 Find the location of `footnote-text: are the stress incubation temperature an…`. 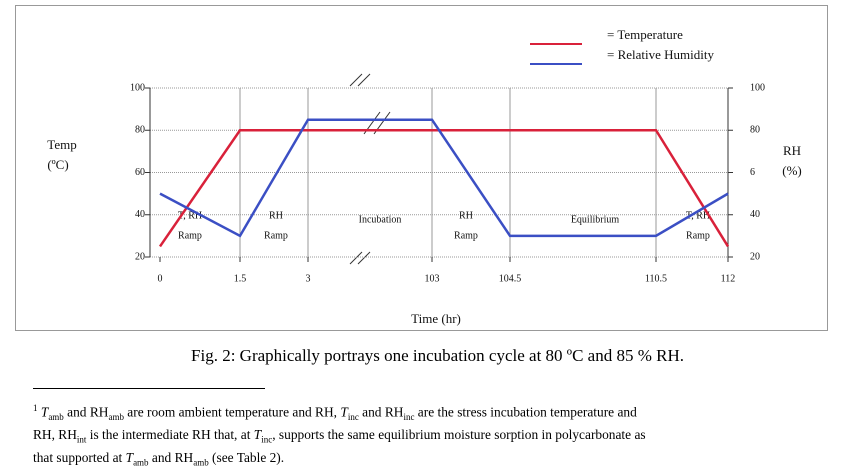

footnote-text: are the stress incubation temperature an… is located at coordinates (525, 412).